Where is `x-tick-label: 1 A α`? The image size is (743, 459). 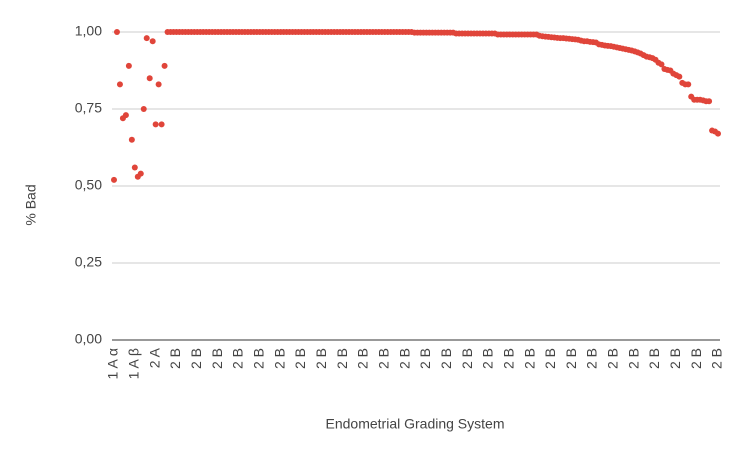 x-tick-label: 1 A α is located at coordinates (113, 363).